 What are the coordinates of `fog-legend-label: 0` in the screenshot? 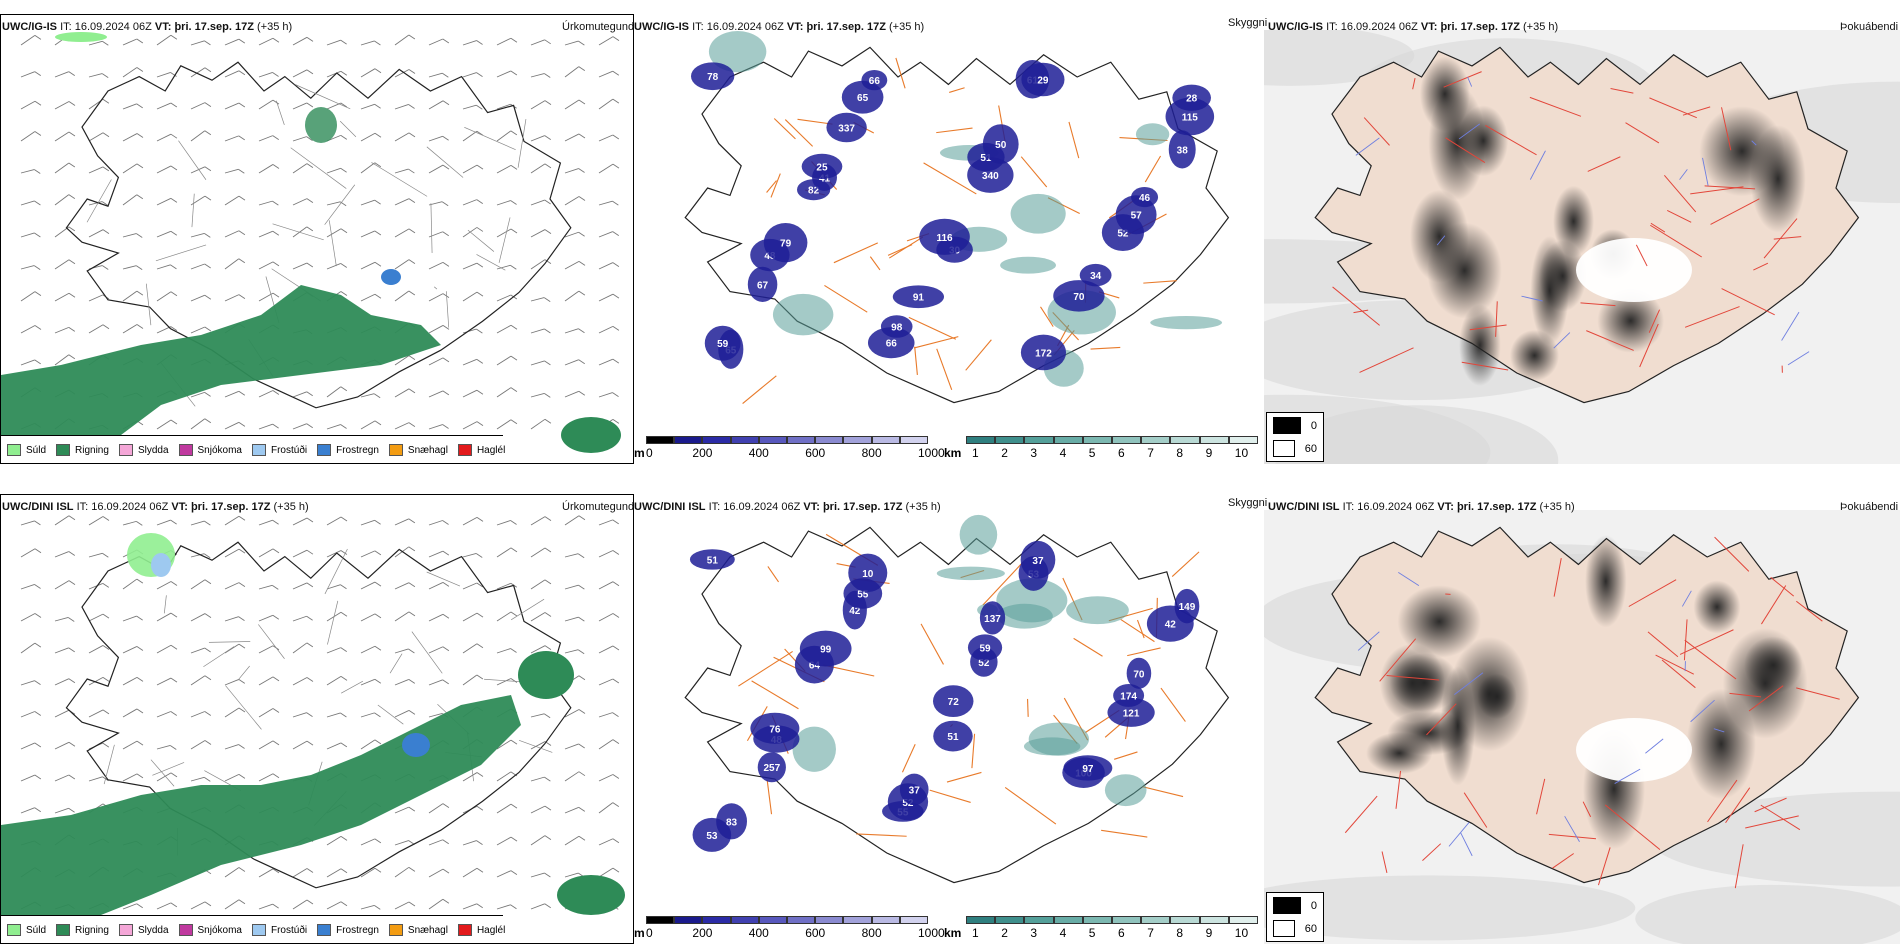 It's located at (1313, 905).